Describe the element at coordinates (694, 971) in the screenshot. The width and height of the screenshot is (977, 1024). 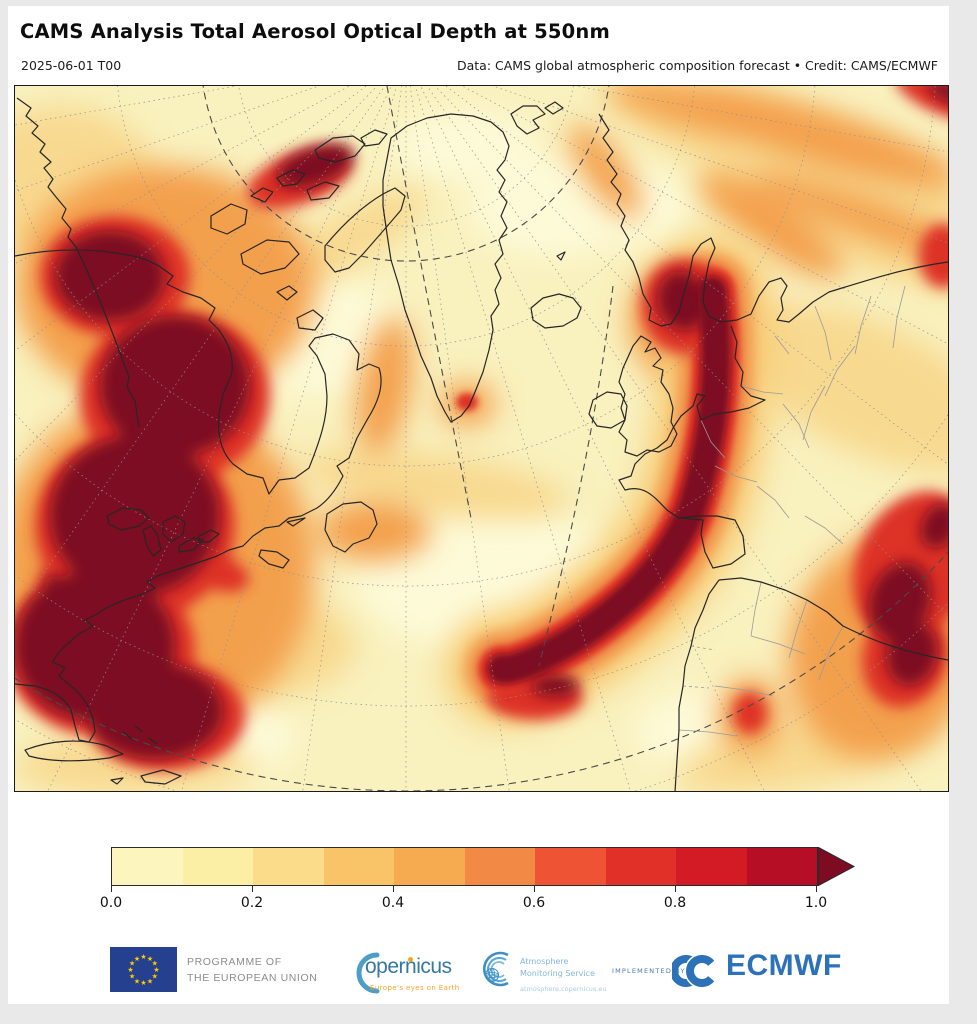
I see `ecmwf-logo-icon` at that location.